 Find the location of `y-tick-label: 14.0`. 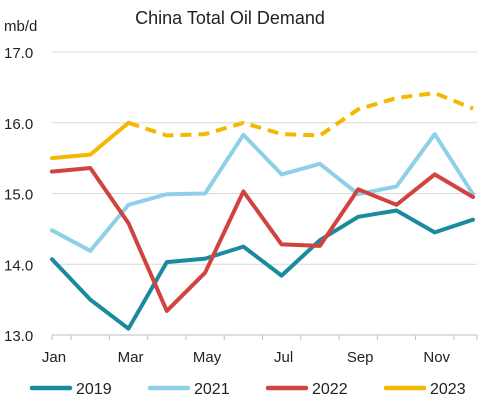

y-tick-label: 14.0 is located at coordinates (18, 265).